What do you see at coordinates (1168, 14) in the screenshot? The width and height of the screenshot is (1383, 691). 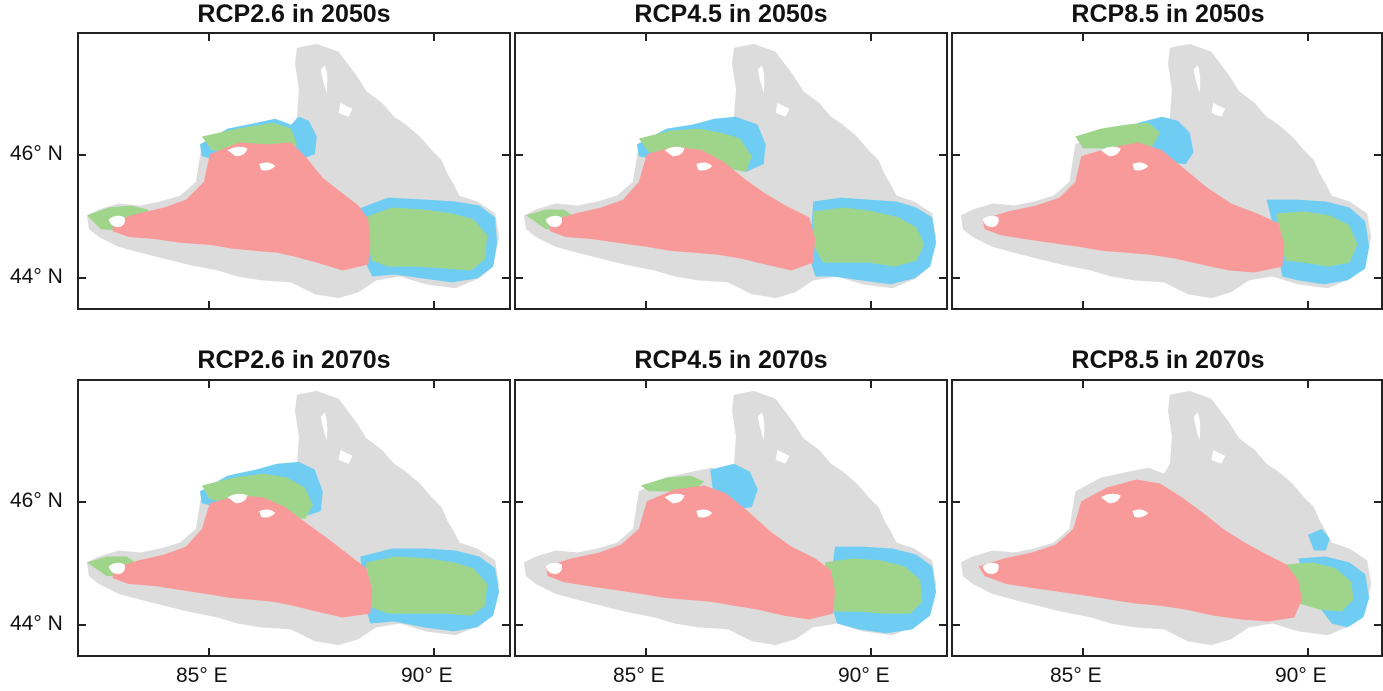 I see `panel-title-3: RCP8.5 in 2050s` at bounding box center [1168, 14].